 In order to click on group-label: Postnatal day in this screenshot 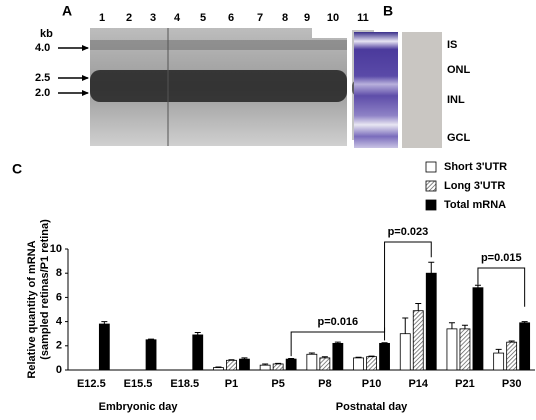, I will do `click(372, 407)`.